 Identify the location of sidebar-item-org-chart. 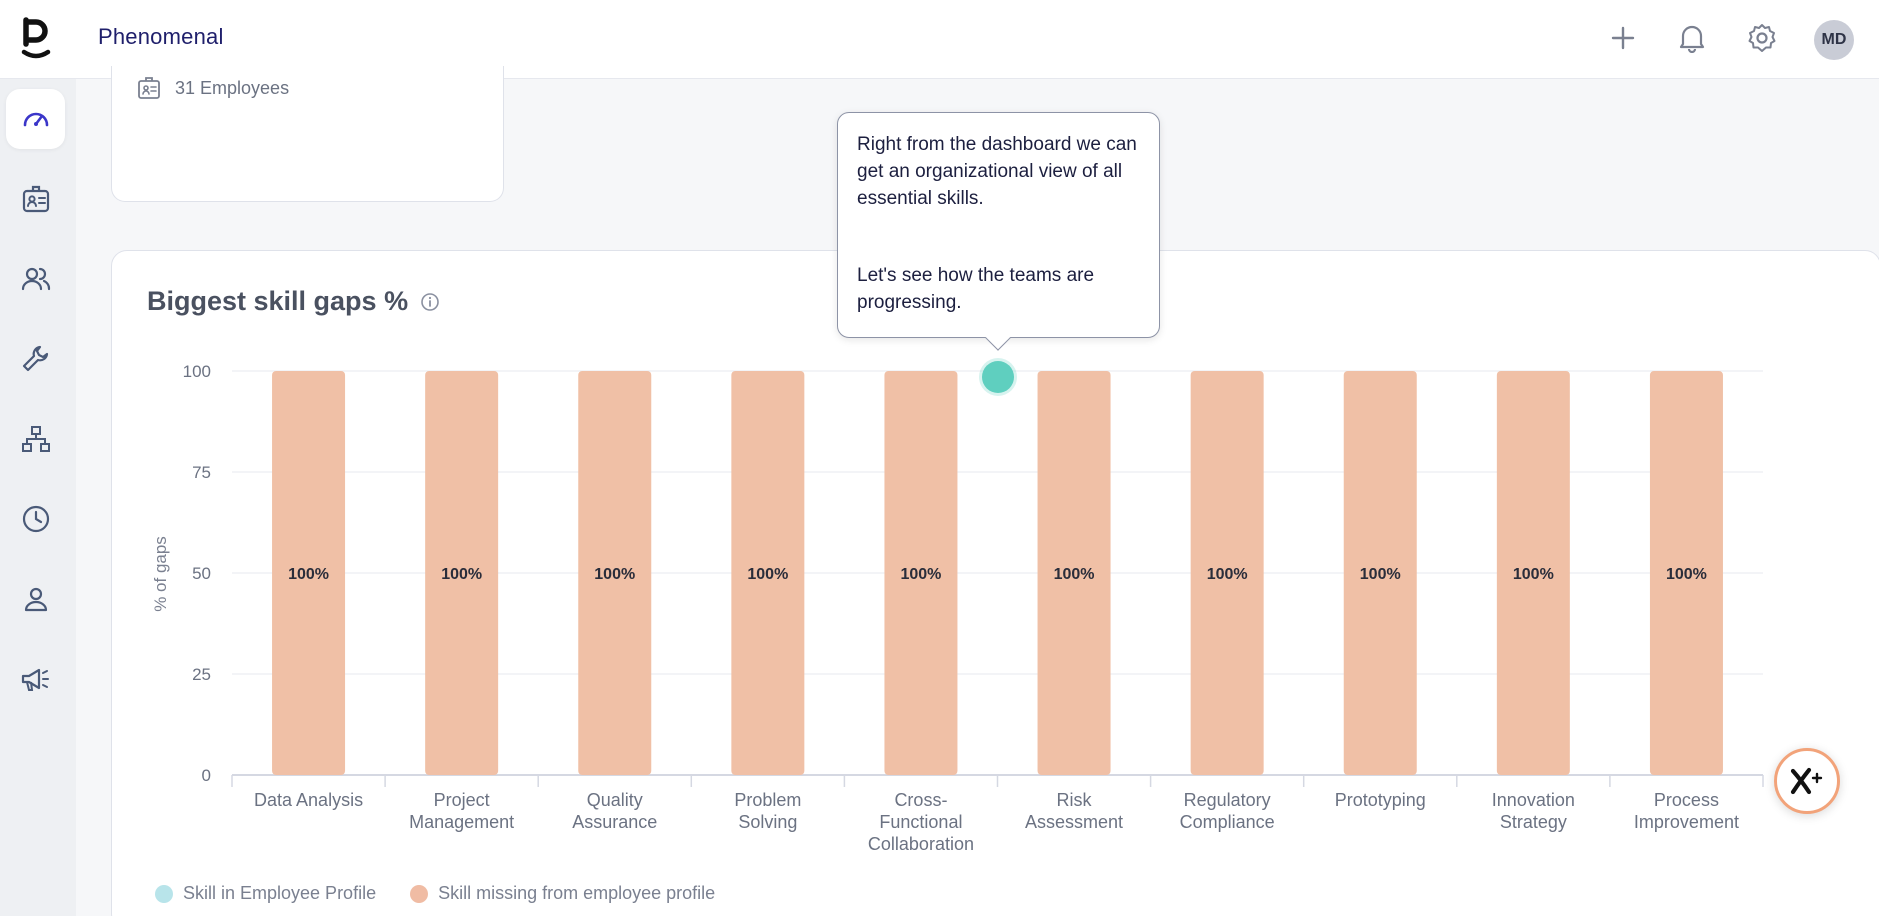
(35, 439).